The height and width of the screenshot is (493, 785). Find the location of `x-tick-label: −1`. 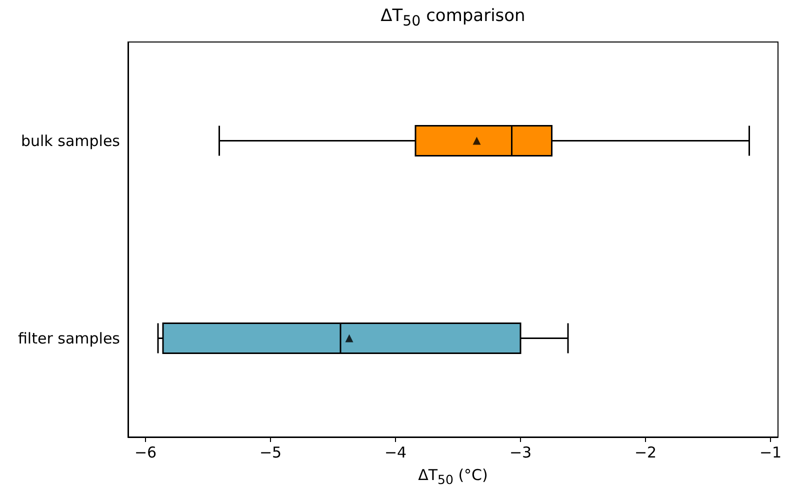

x-tick-label: −1 is located at coordinates (770, 453).